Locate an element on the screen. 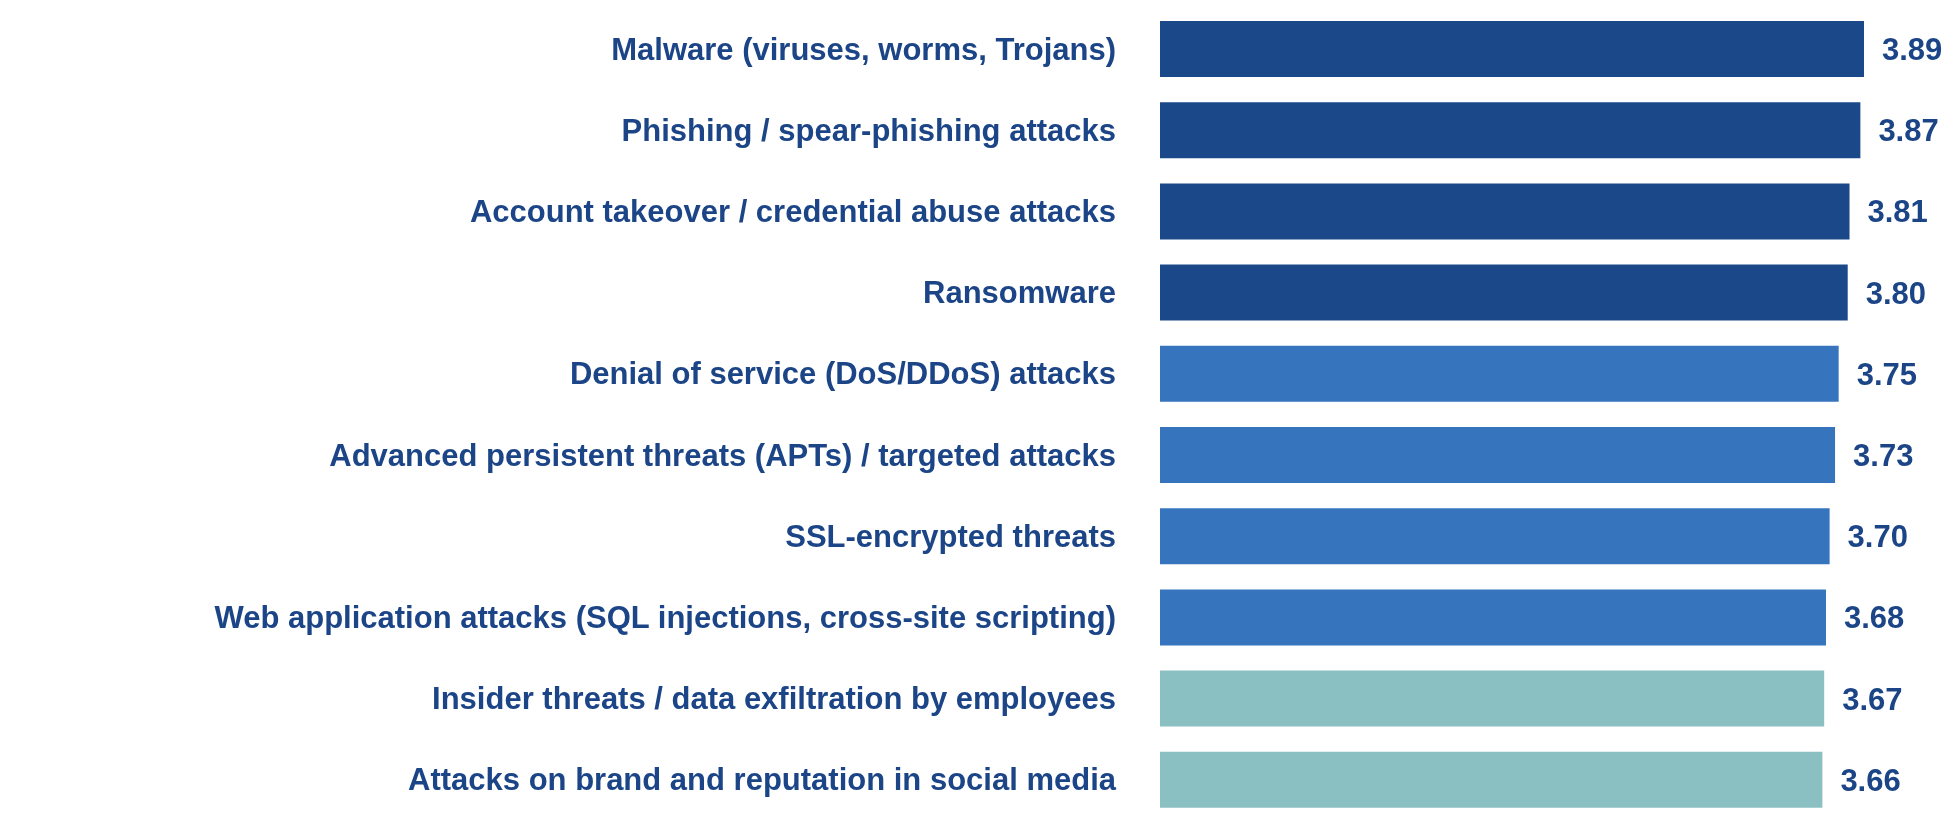 This screenshot has height=828, width=1956. y-tick-label: Malware (viruses, worms, Trojans) is located at coordinates (863, 49).